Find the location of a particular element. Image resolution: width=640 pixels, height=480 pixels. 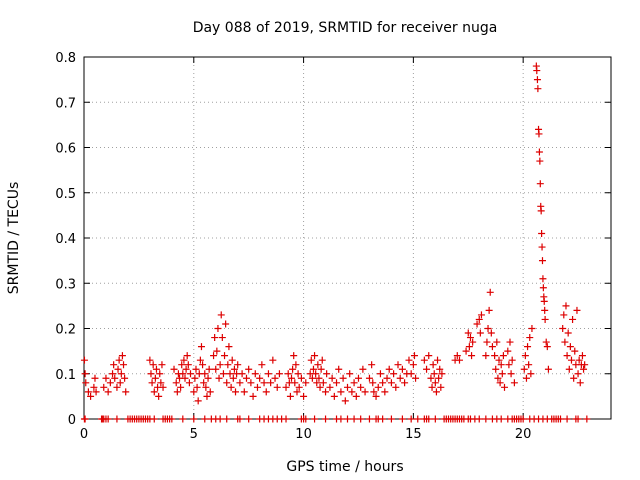

y-axis-label: SRMTID / TECUs is located at coordinates (14, 238).